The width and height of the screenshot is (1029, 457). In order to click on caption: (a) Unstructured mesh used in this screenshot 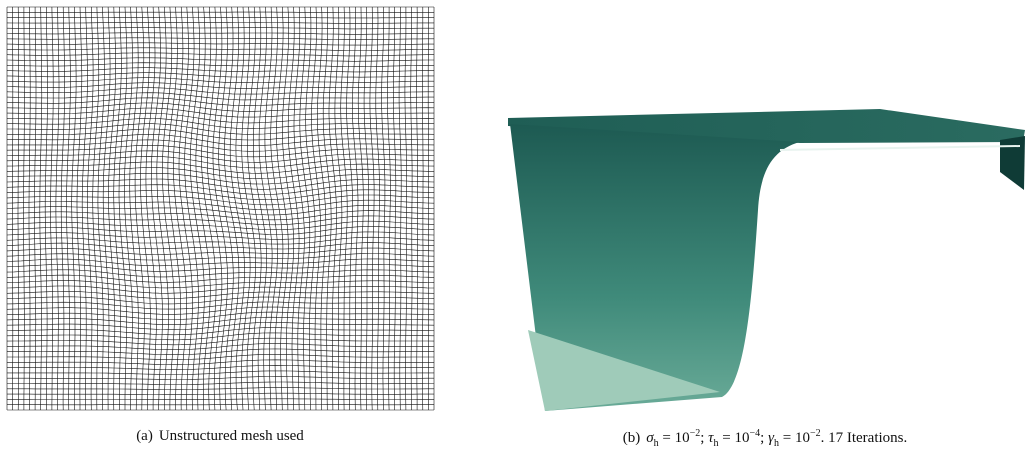, I will do `click(220, 436)`.